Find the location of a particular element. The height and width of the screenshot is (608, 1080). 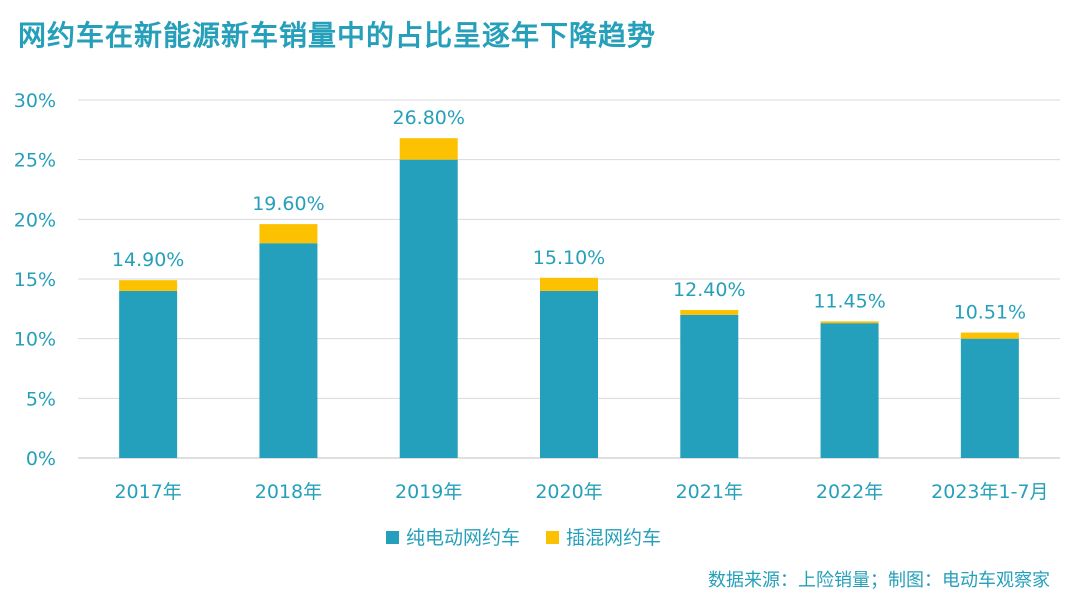

x-tick-label: 2017年 is located at coordinates (147, 492).